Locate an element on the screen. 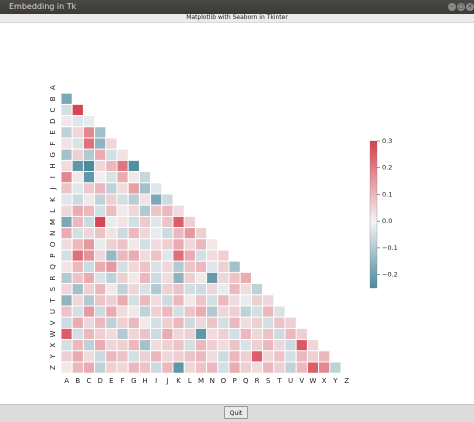  y-tick-label: O is located at coordinates (53, 244).